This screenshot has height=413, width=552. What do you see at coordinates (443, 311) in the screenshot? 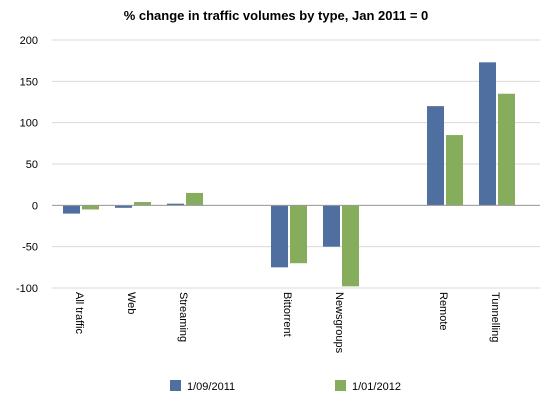
I see `x-tick-label: Remote` at bounding box center [443, 311].